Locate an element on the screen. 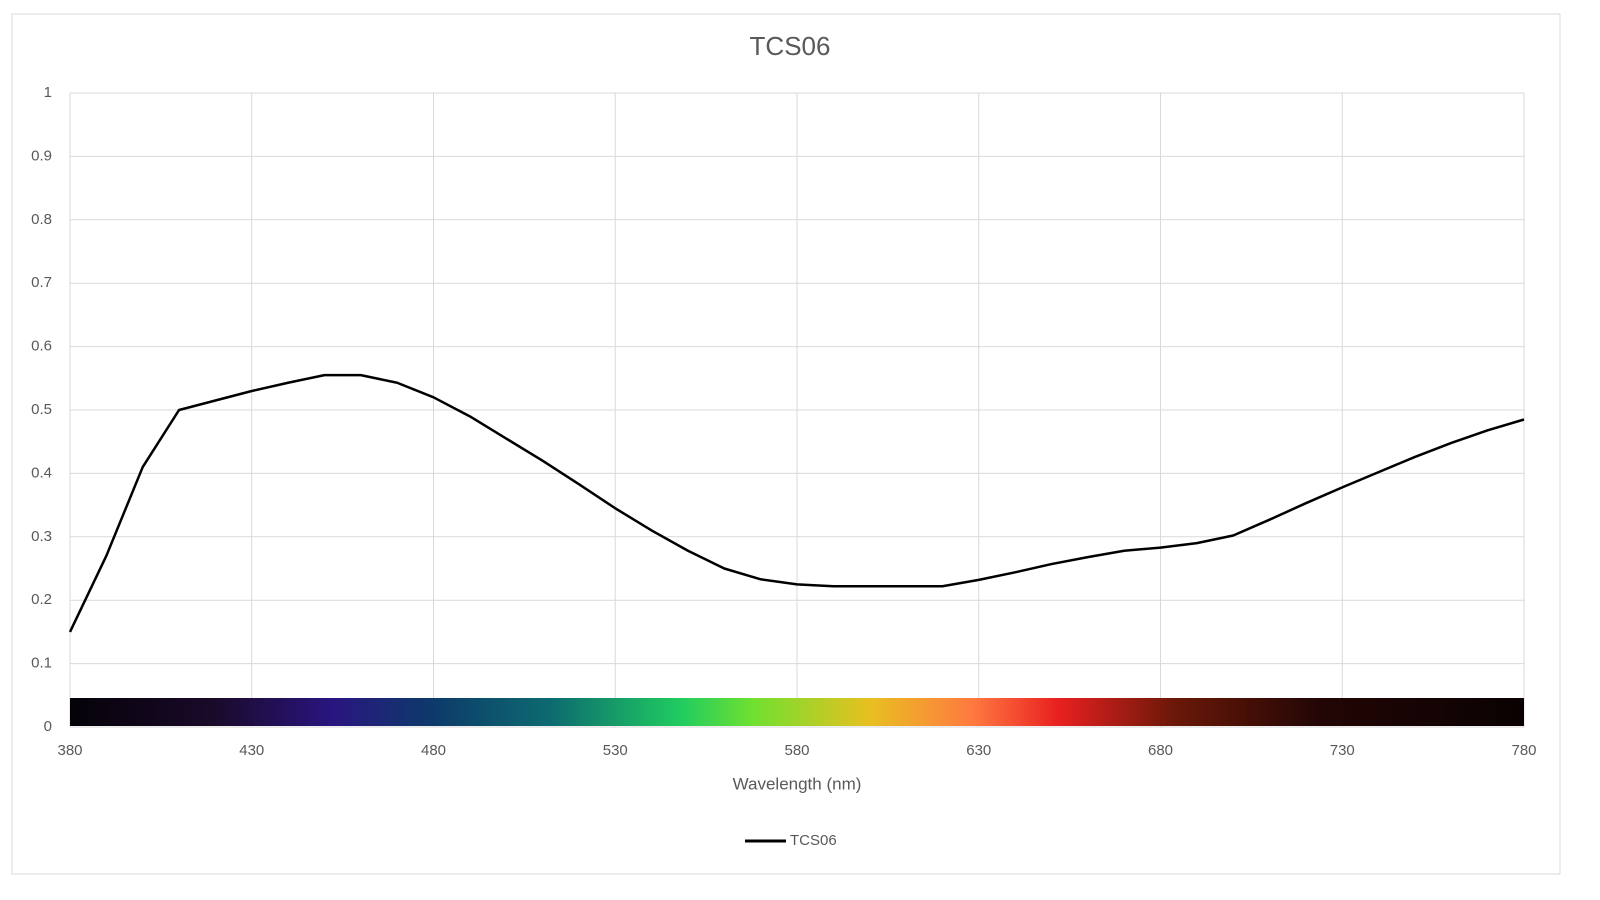 This screenshot has width=1600, height=900. y-tick-label: 0.2 is located at coordinates (41, 599).